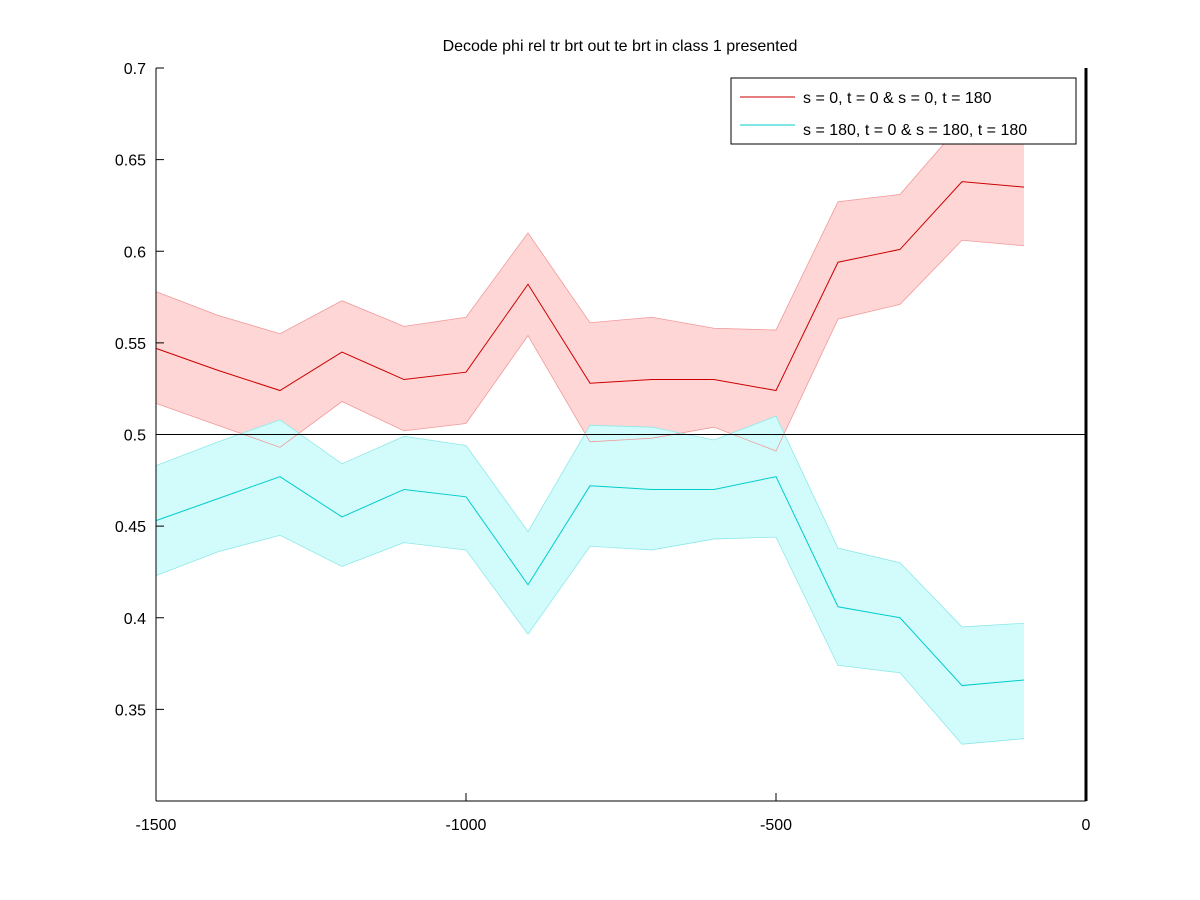 The image size is (1200, 900). What do you see at coordinates (135, 252) in the screenshot?
I see `y-tick-label: 0.6` at bounding box center [135, 252].